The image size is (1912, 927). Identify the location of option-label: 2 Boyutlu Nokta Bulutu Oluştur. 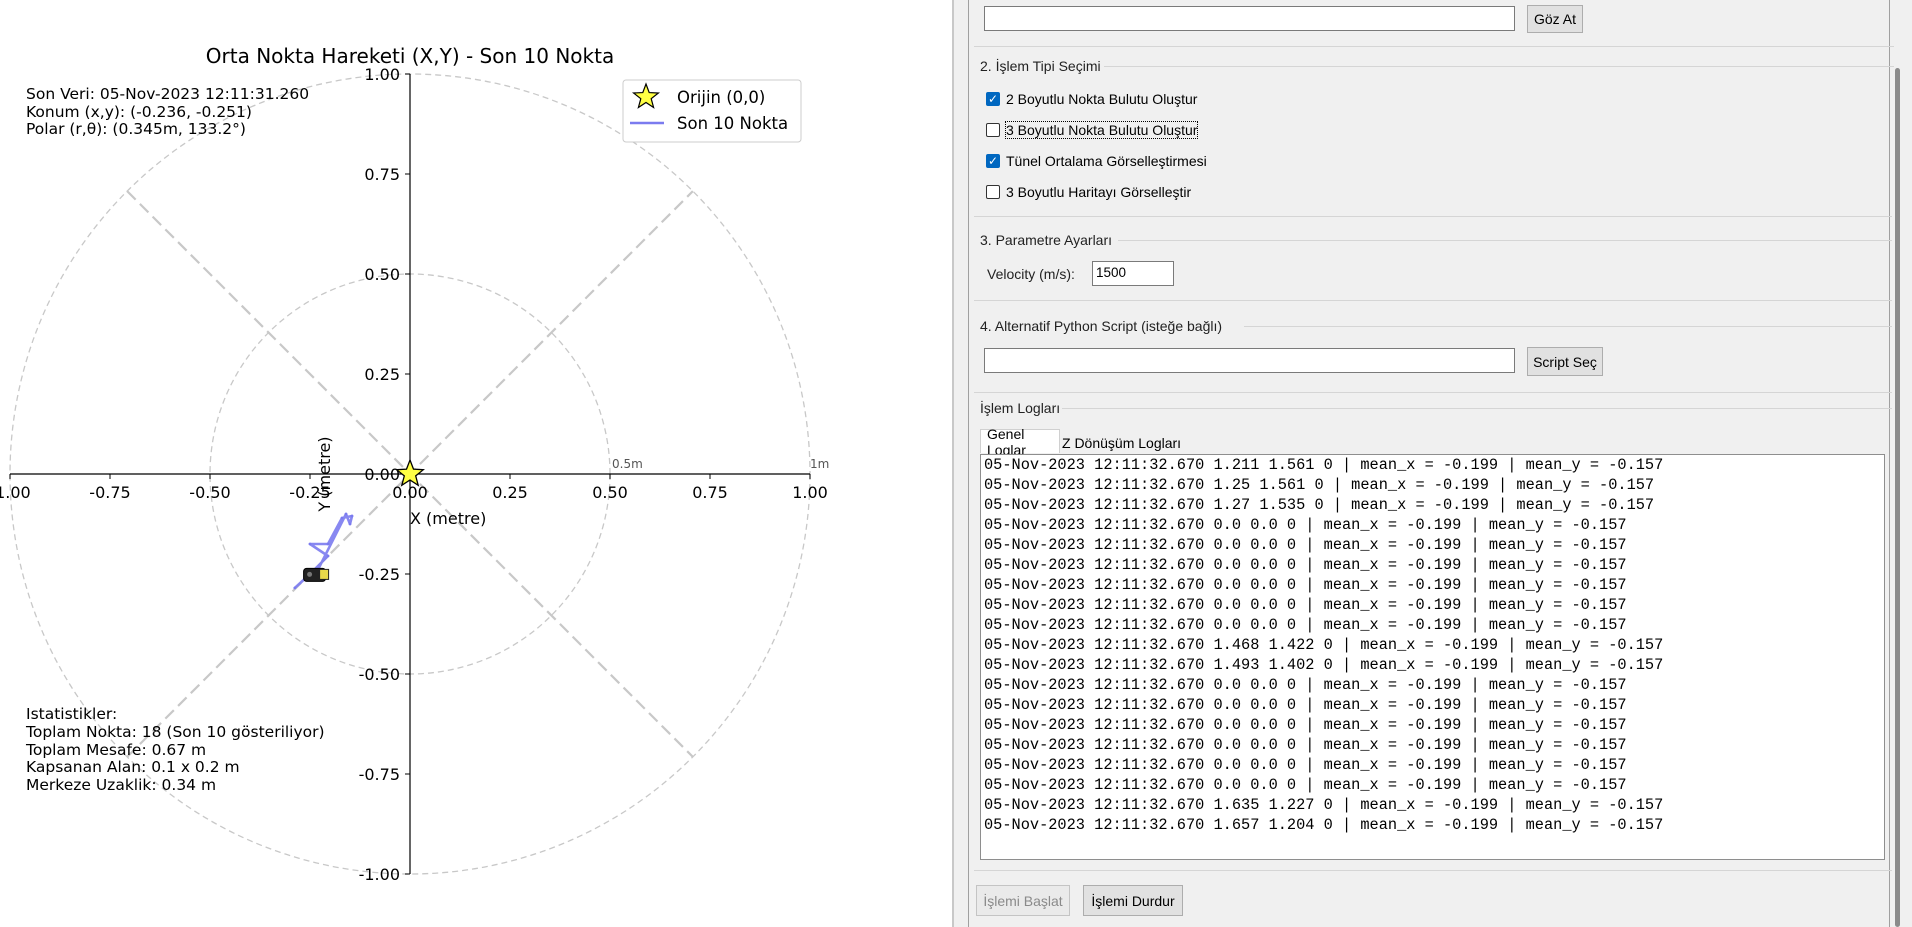
(1102, 99).